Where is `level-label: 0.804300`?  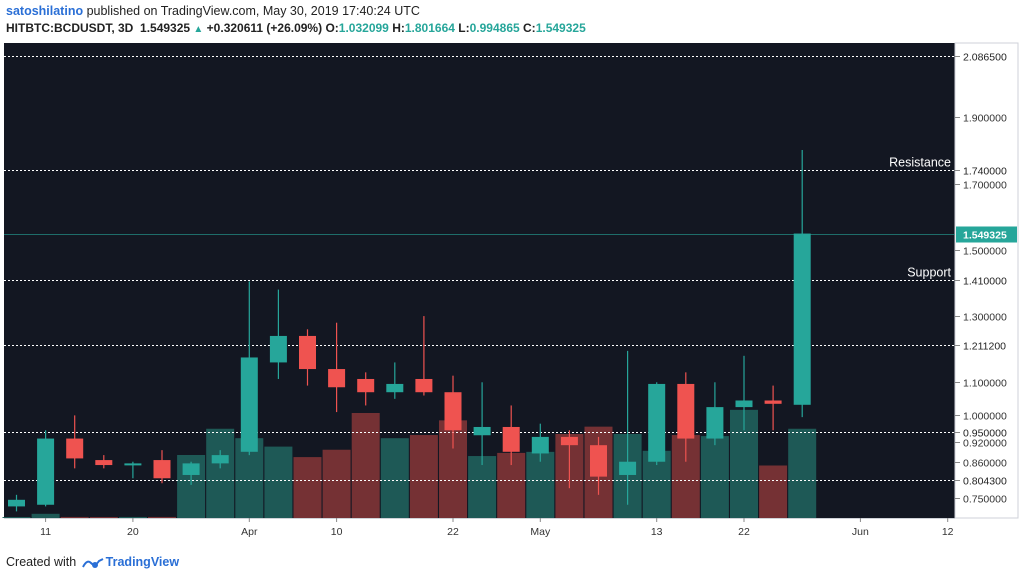
level-label: 0.804300 is located at coordinates (985, 482).